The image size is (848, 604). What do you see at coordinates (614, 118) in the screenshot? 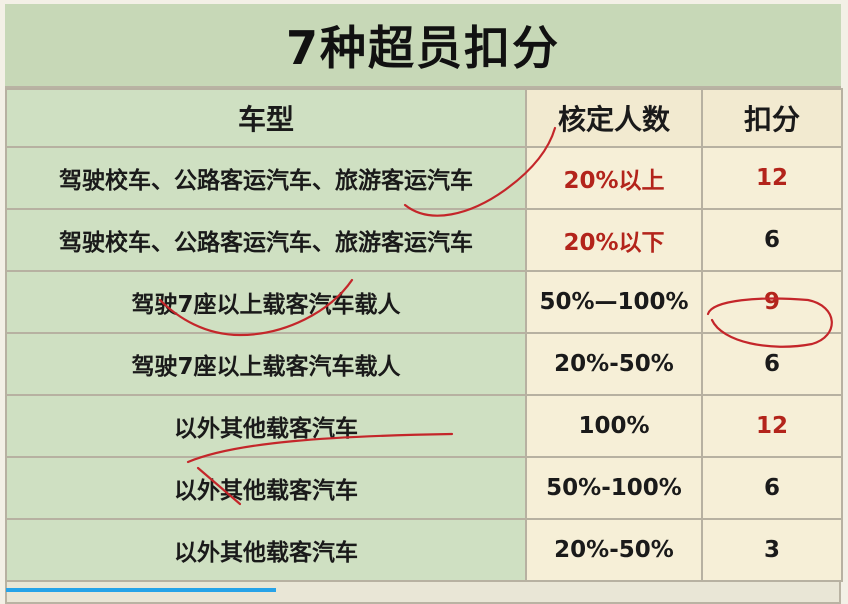
I see `header-capacity: 核定人数` at bounding box center [614, 118].